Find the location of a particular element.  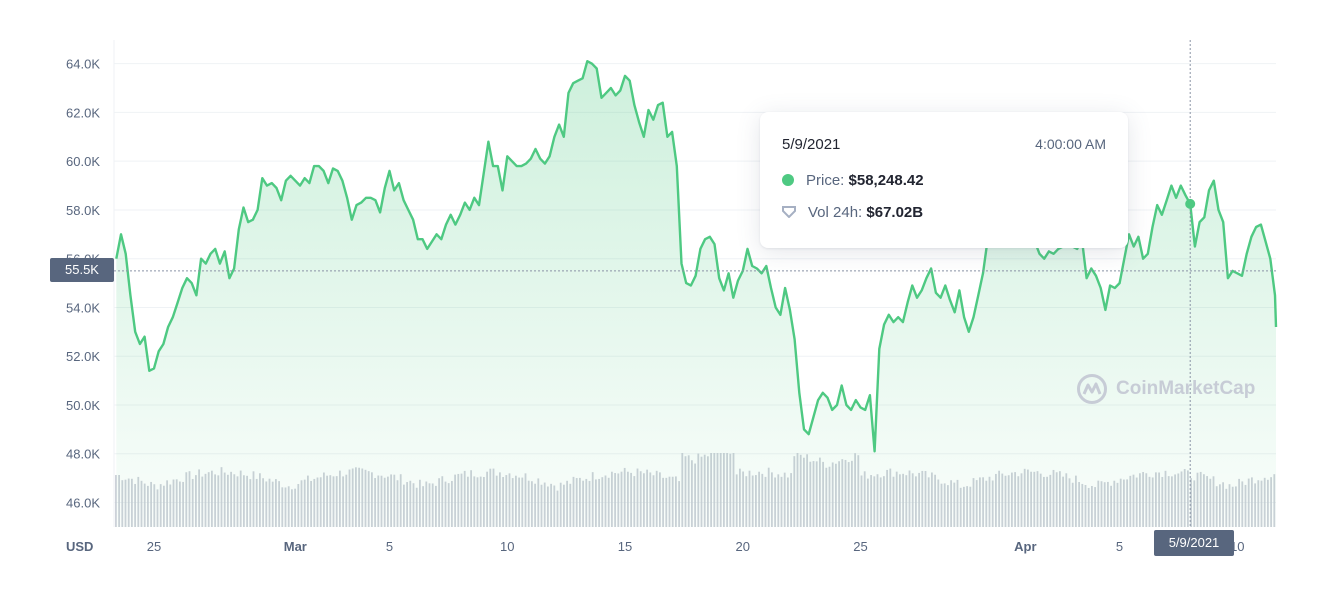

y-tick-label: 64.0K is located at coordinates (83, 64).